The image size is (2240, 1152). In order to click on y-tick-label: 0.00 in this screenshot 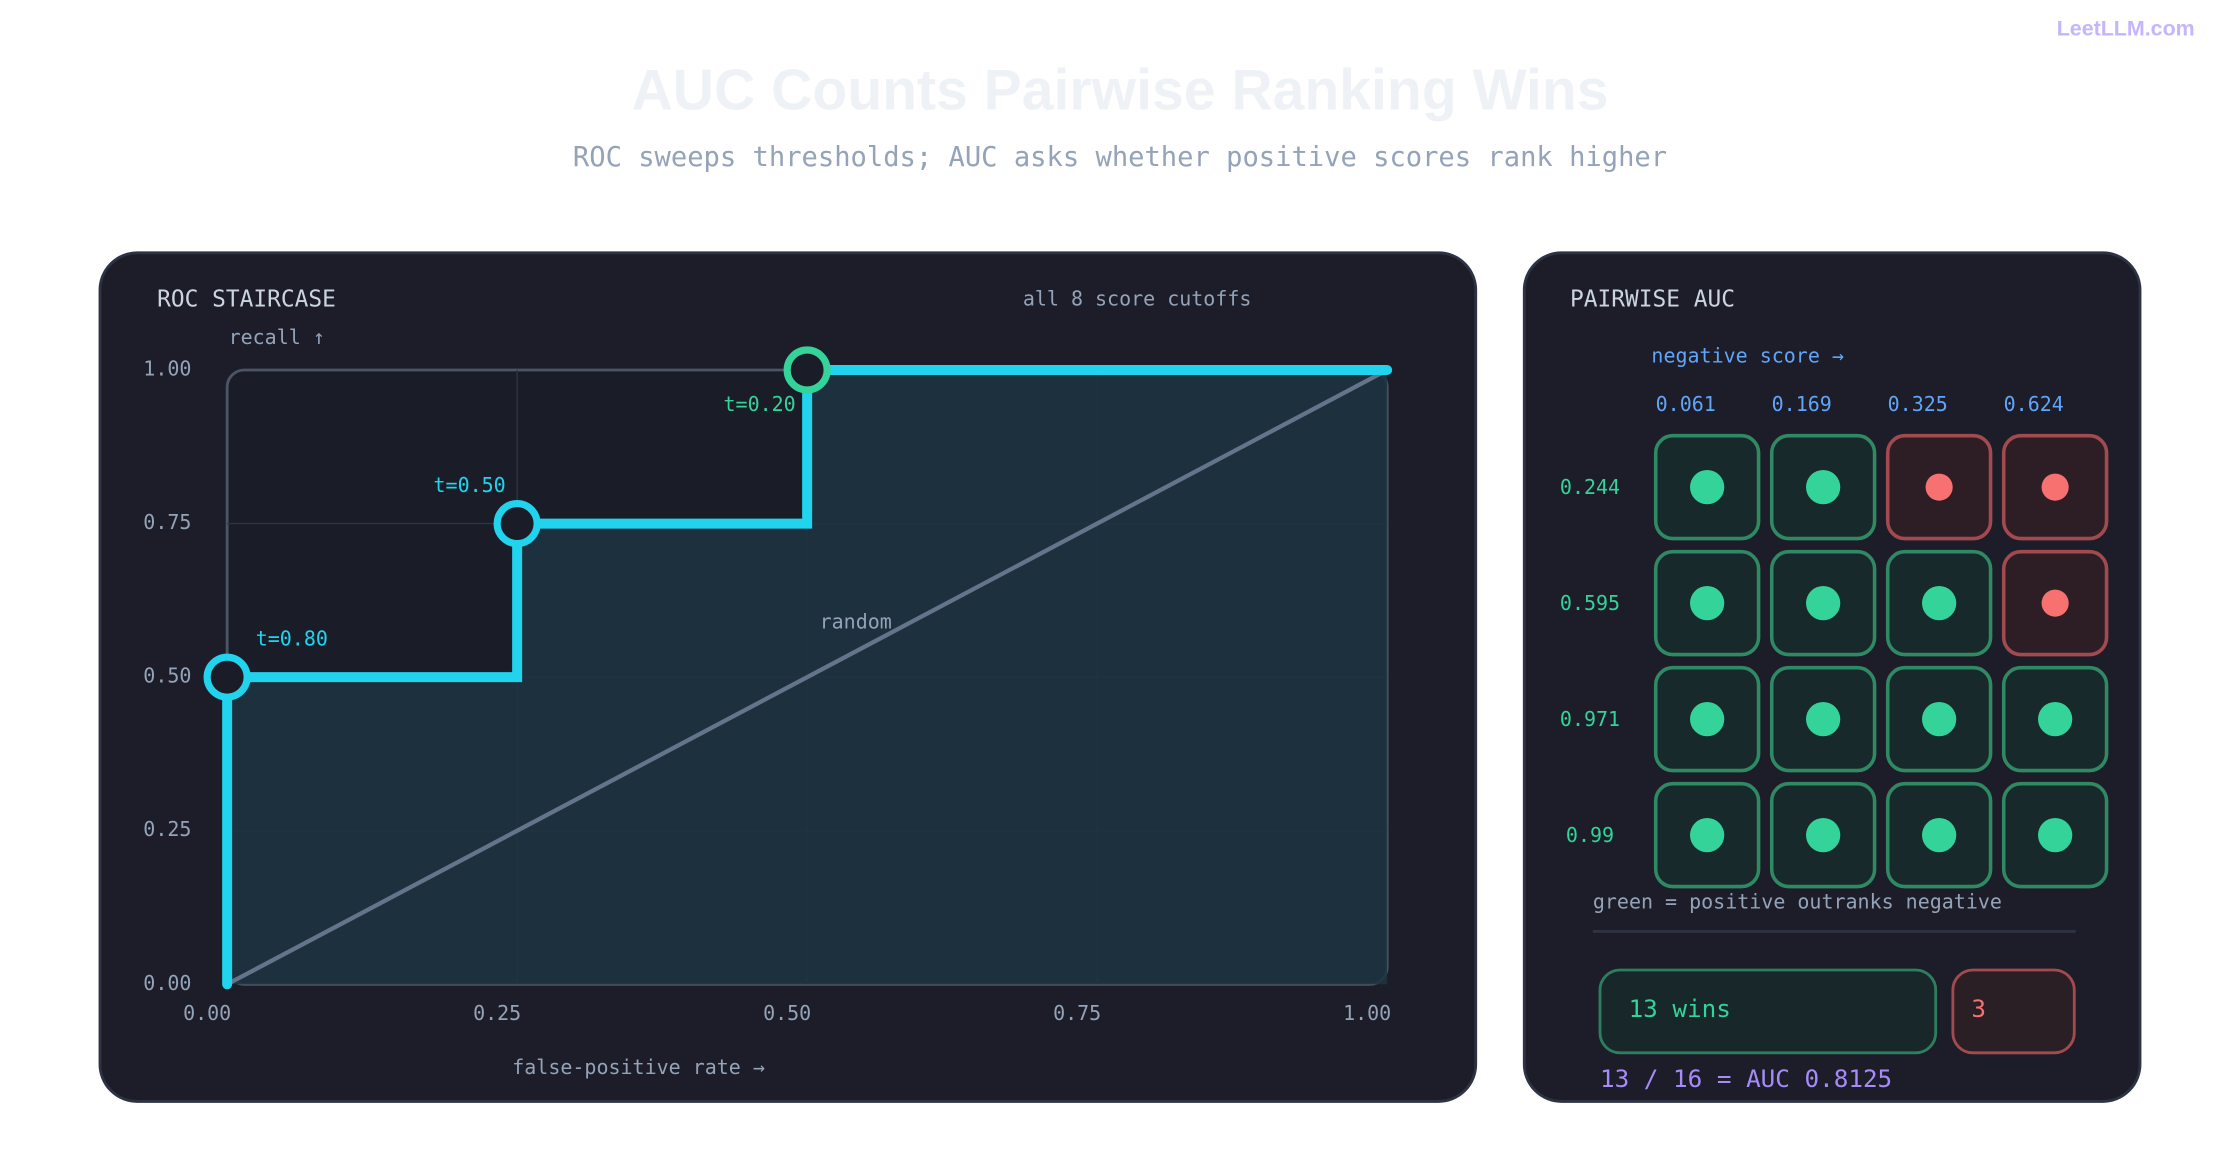, I will do `click(167, 983)`.